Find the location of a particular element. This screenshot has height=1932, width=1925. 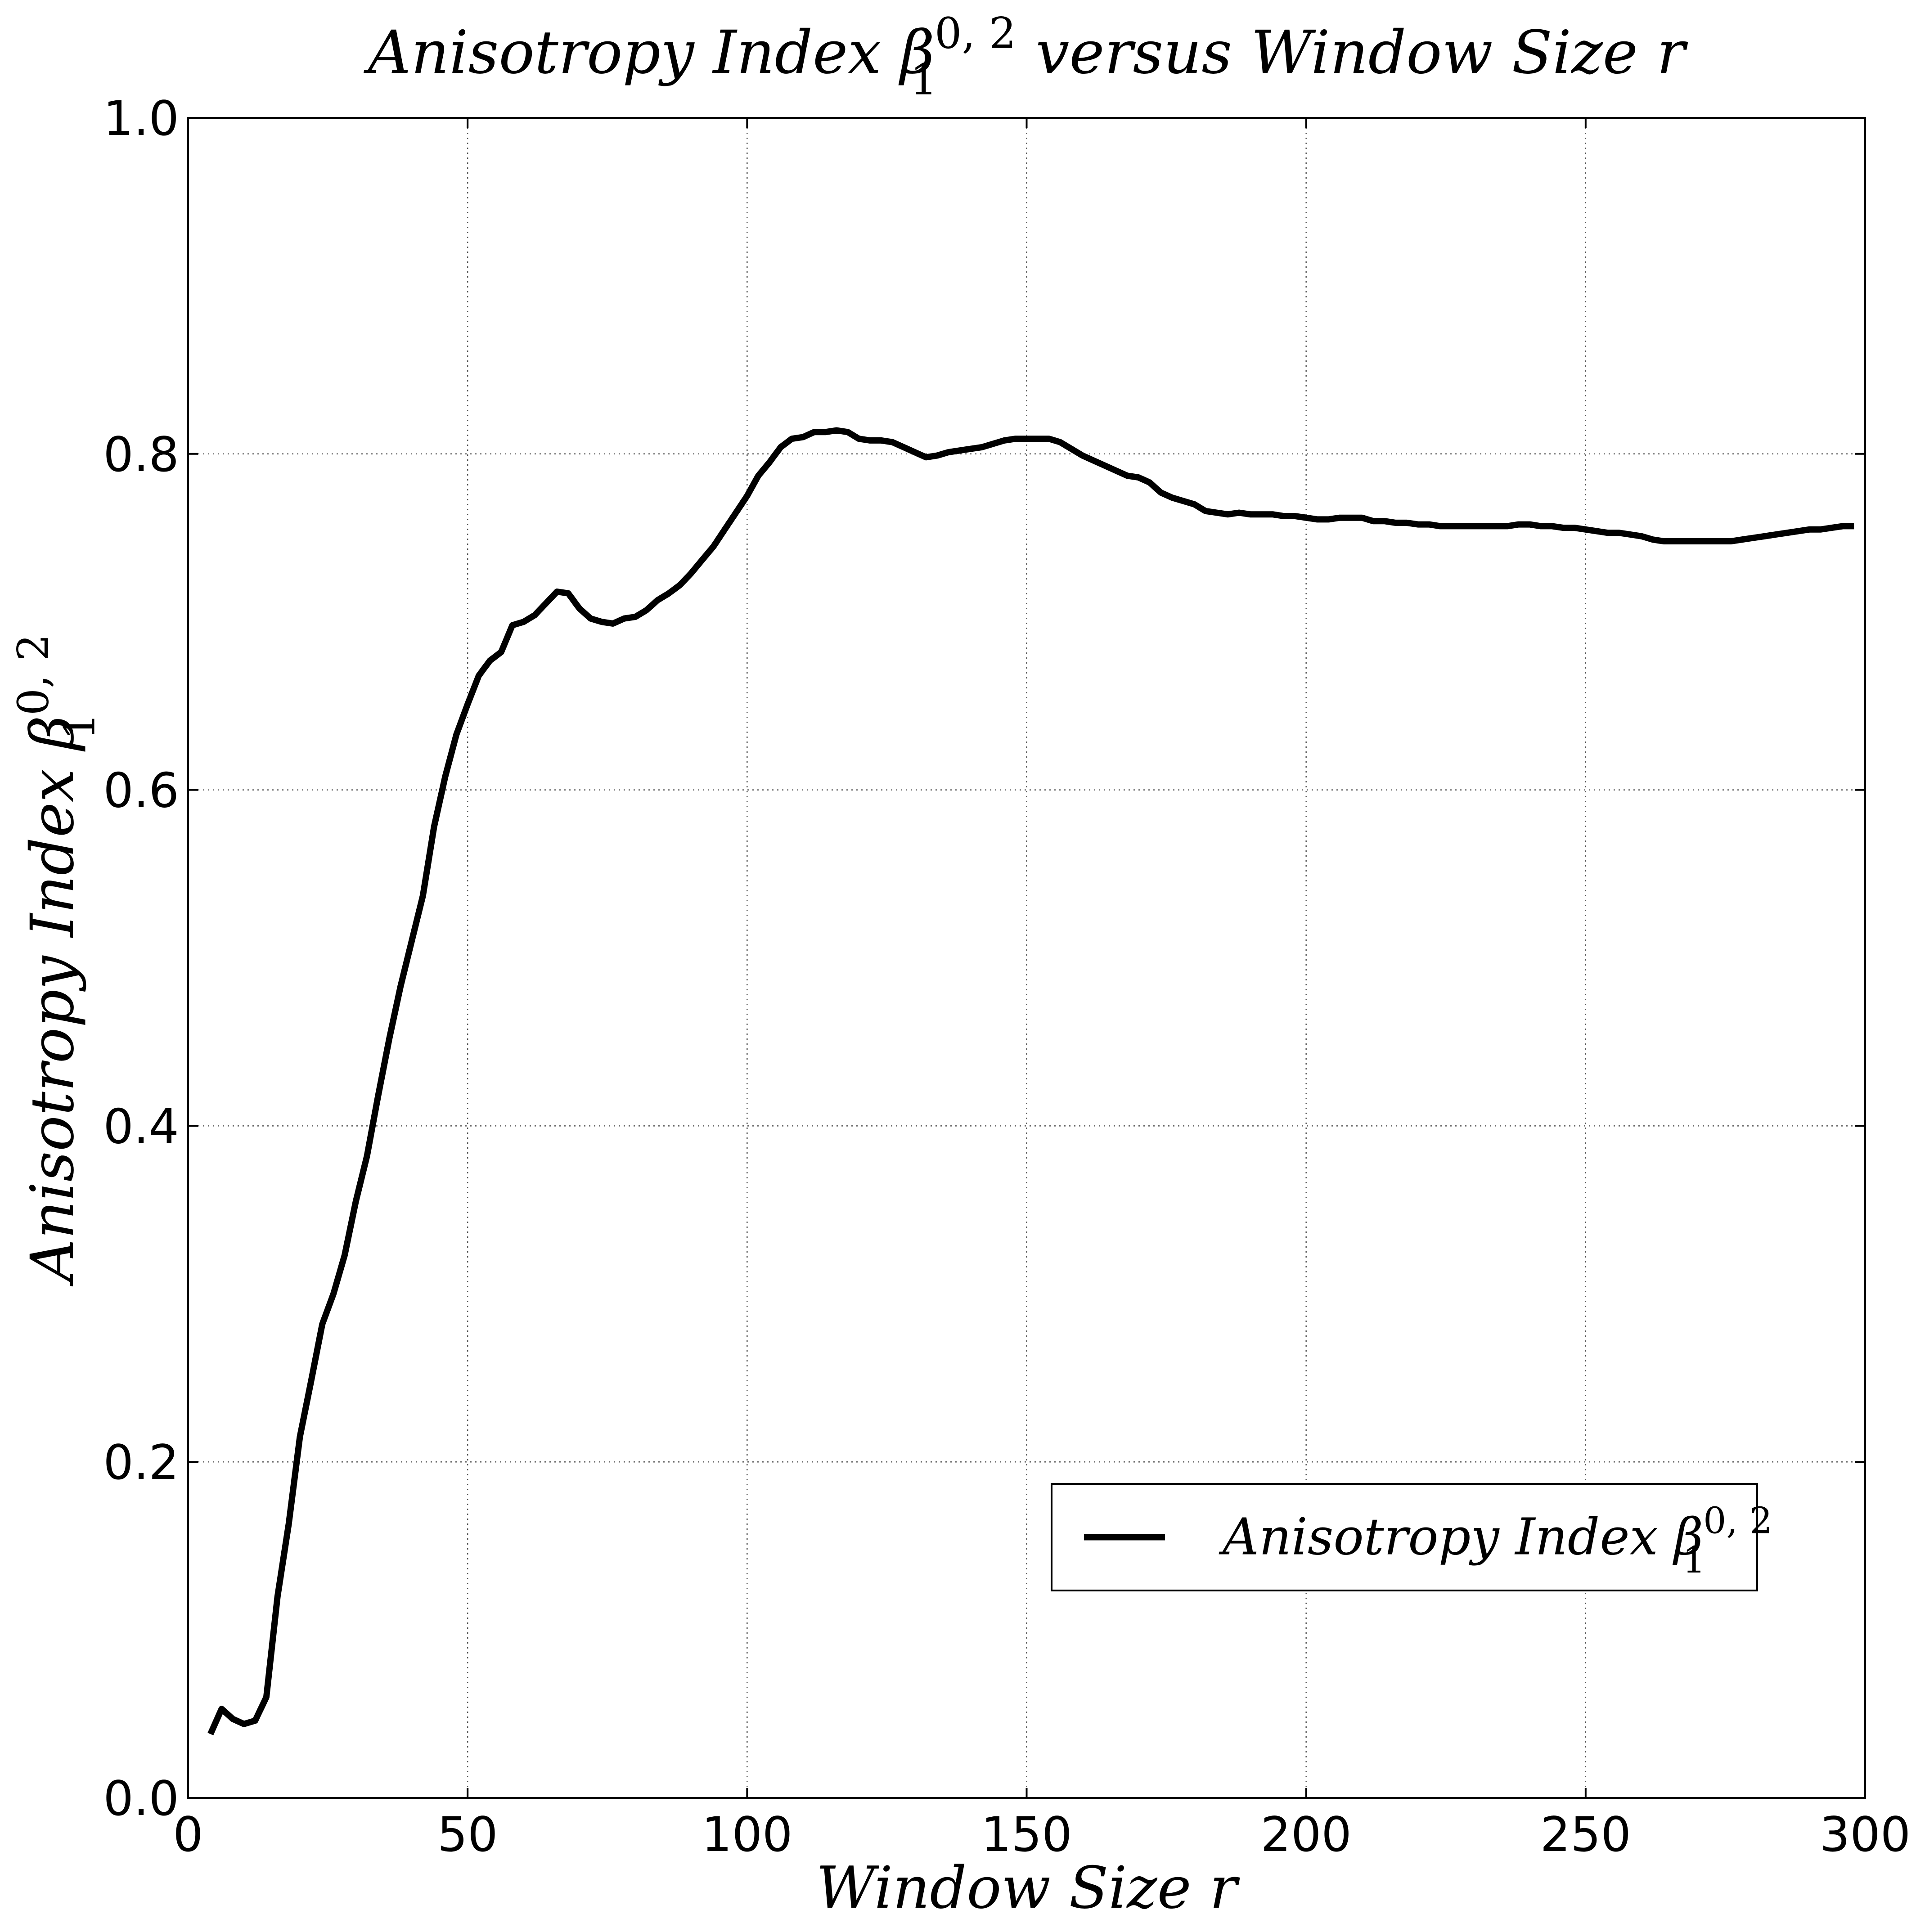

x-tick-label: 200 is located at coordinates (1307, 1834).